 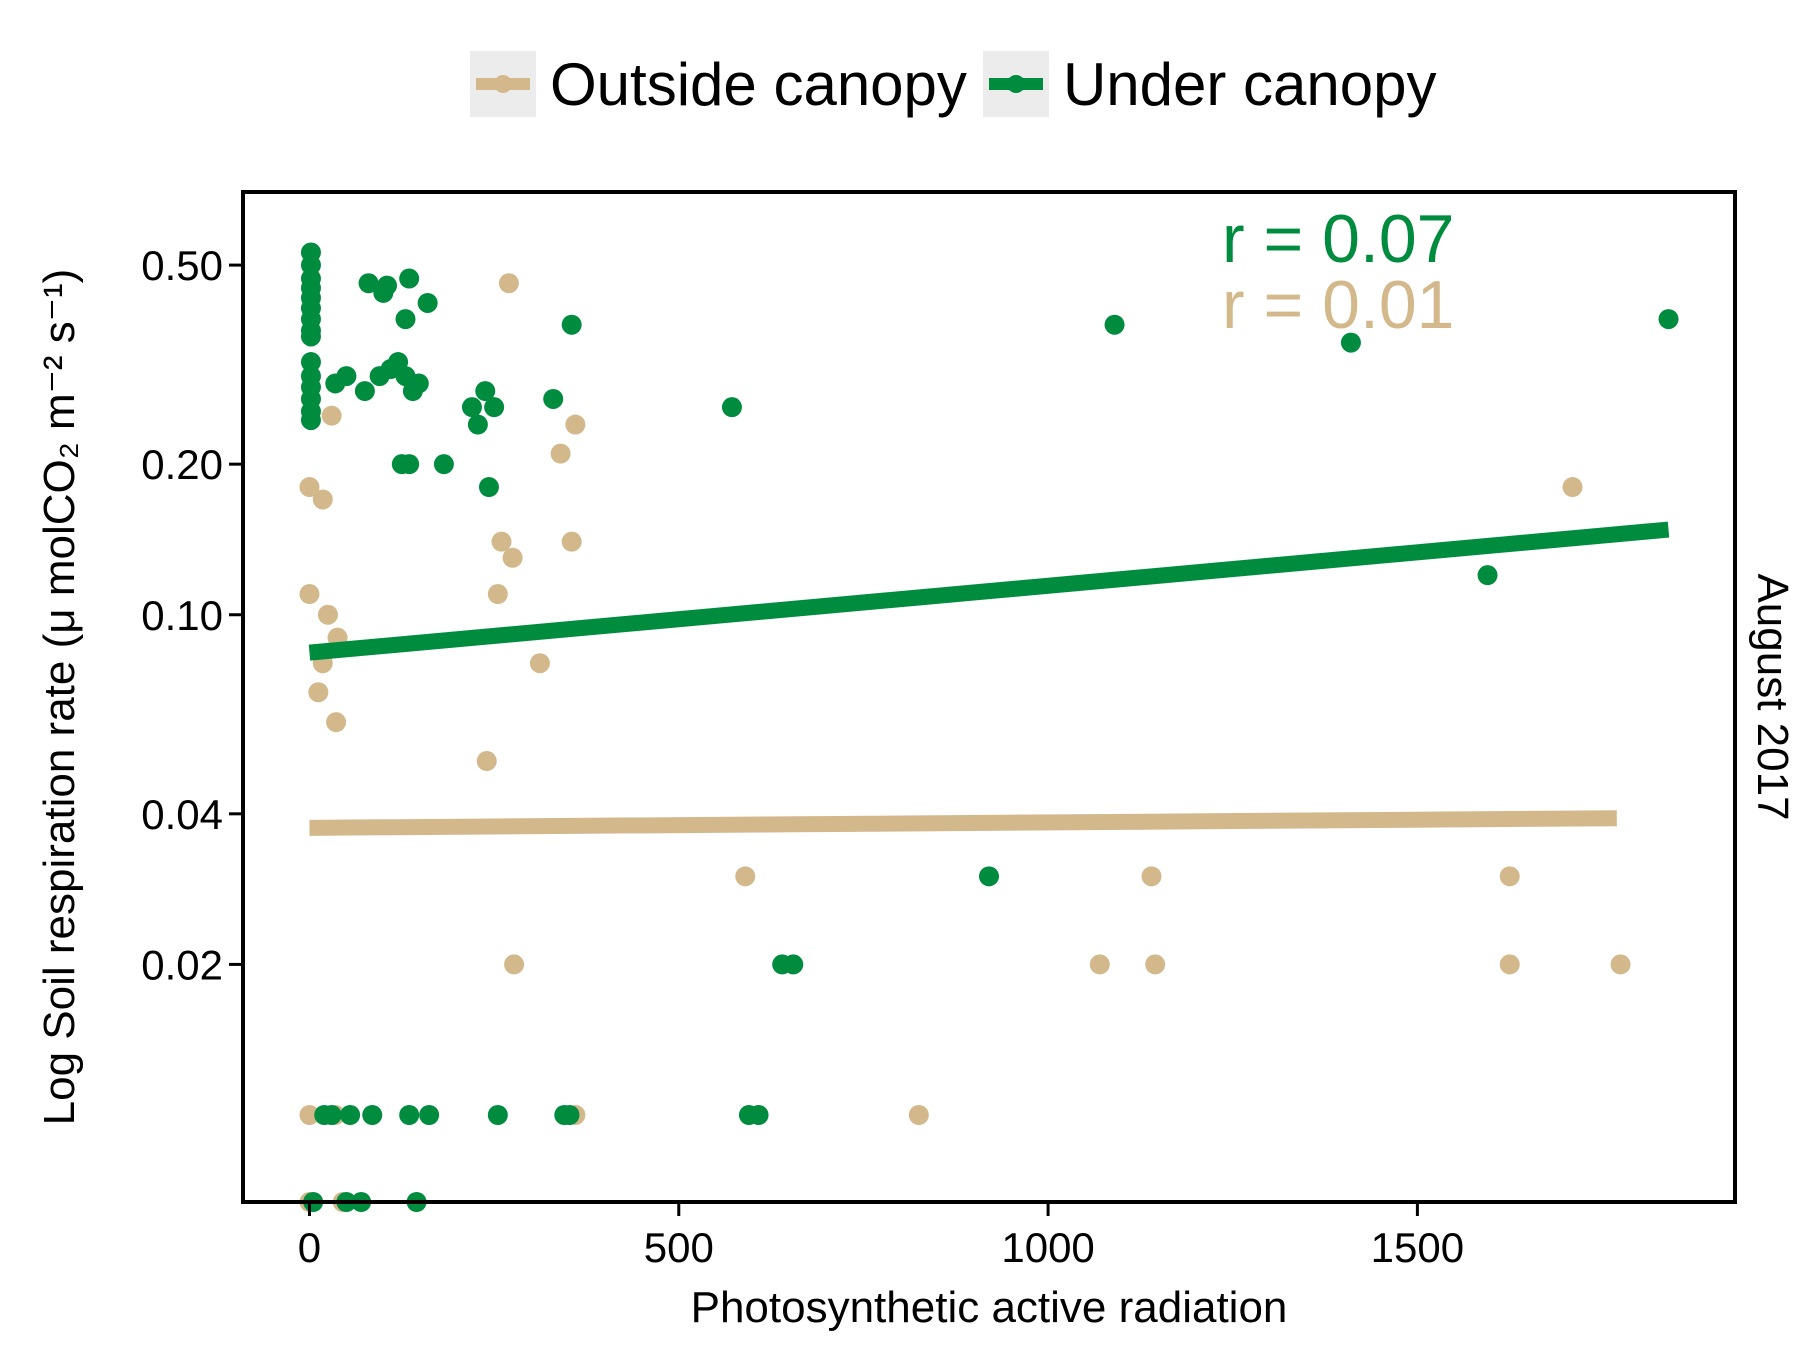 I want to click on legend-key-outside-canopy, so click(x=503, y=84).